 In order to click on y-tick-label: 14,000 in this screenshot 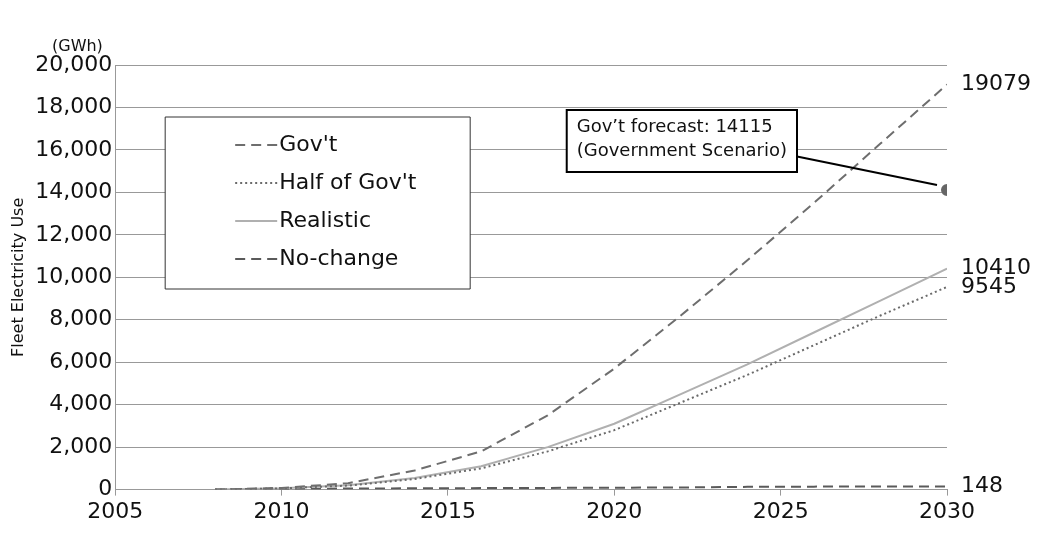, I will do `click(74, 191)`.